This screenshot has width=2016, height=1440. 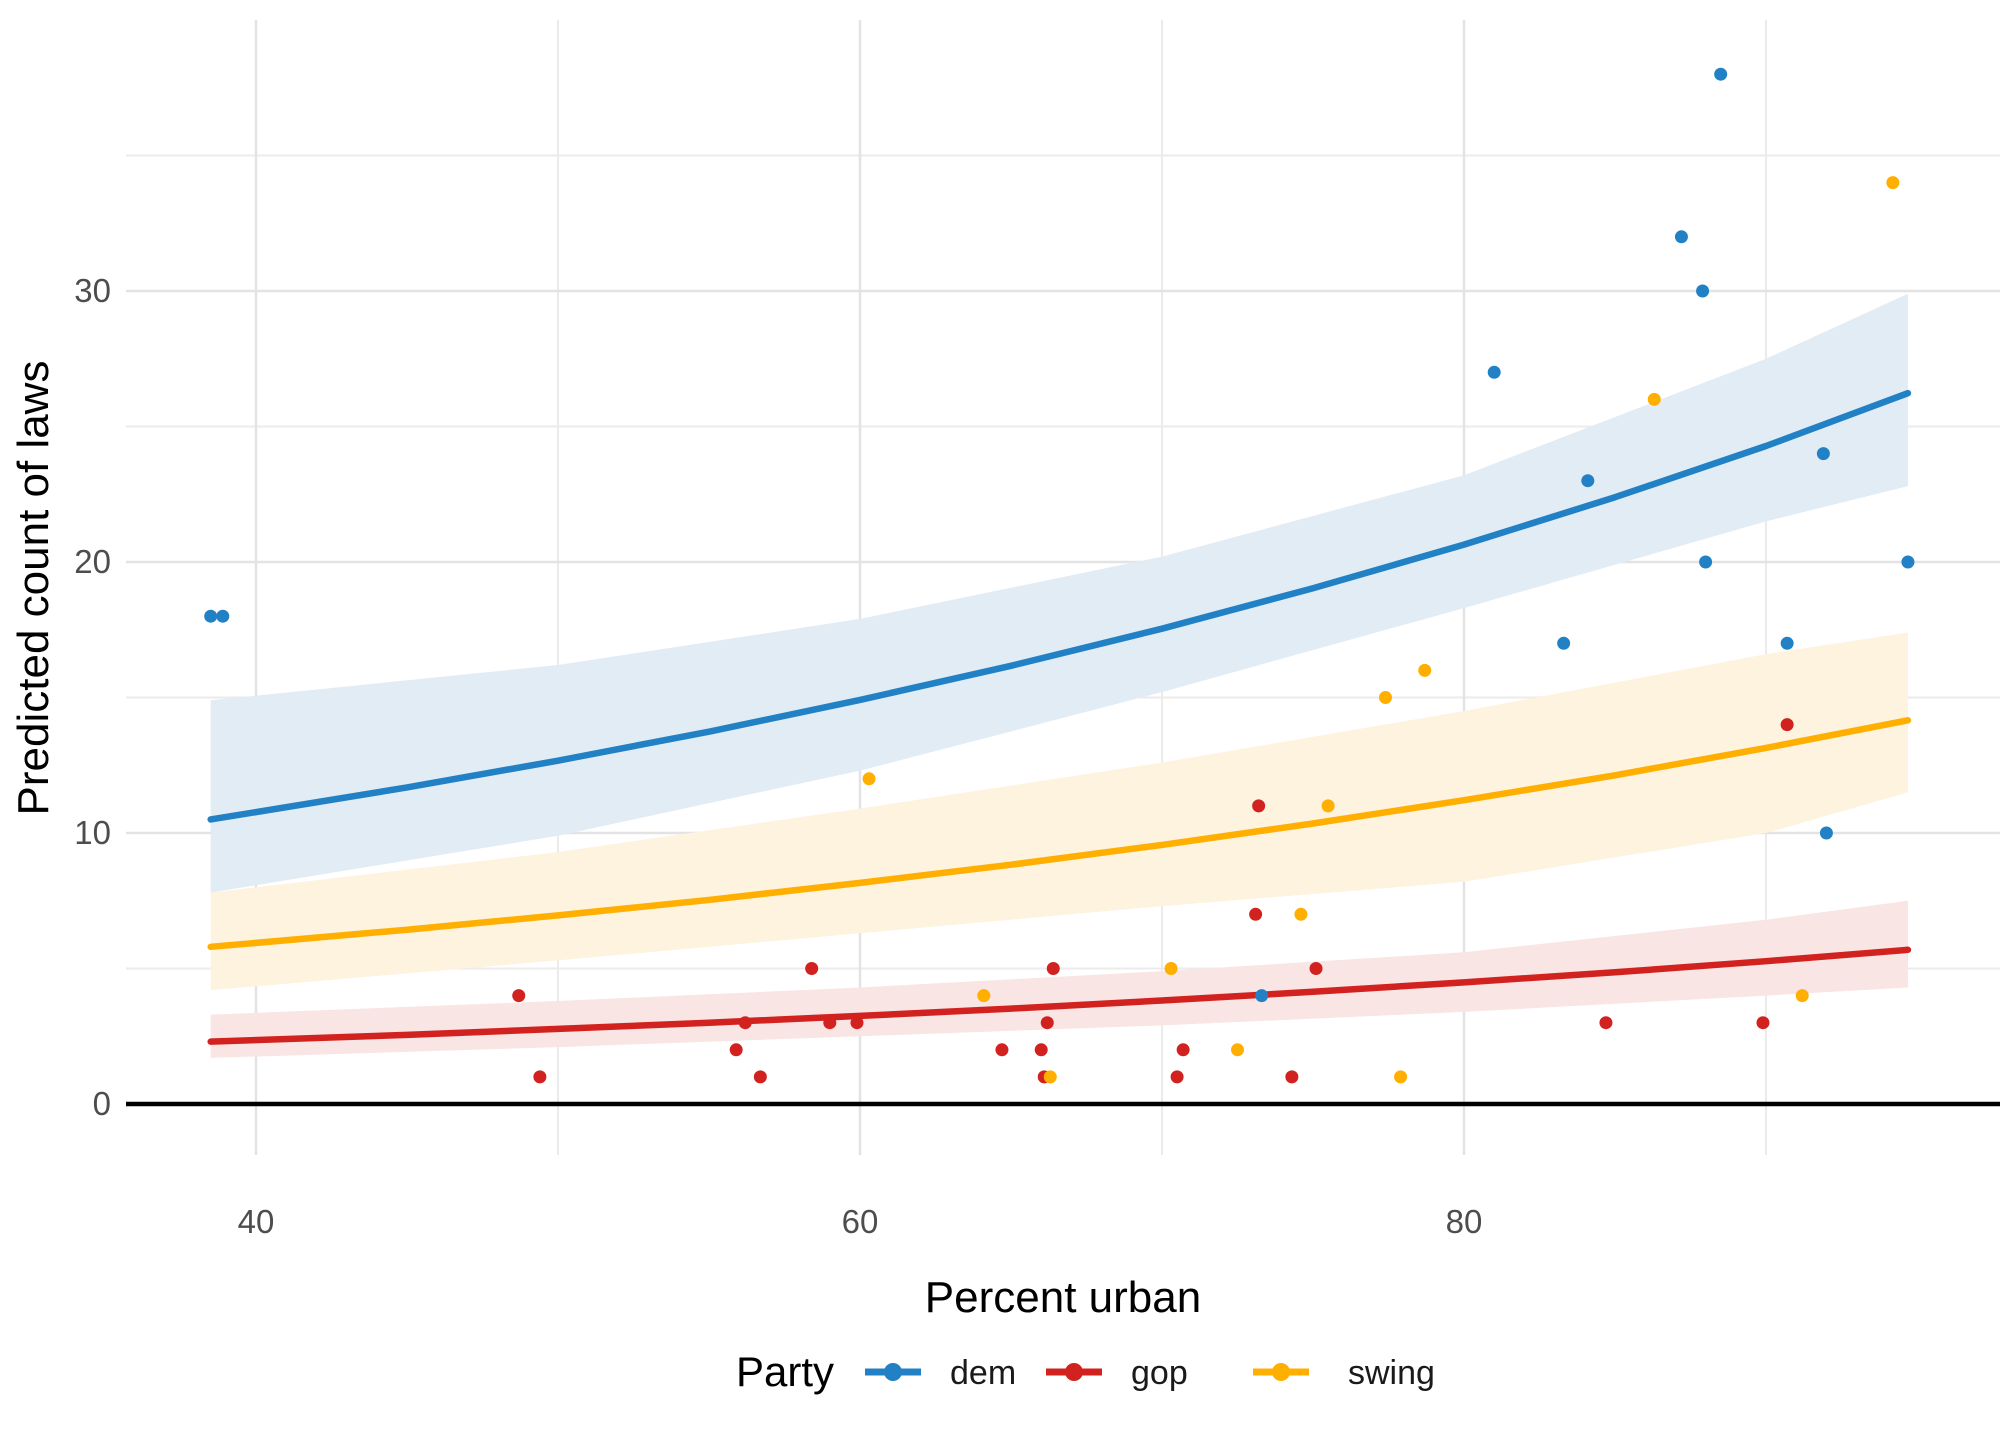 What do you see at coordinates (1464, 1221) in the screenshot?
I see `x-tick-label: 80` at bounding box center [1464, 1221].